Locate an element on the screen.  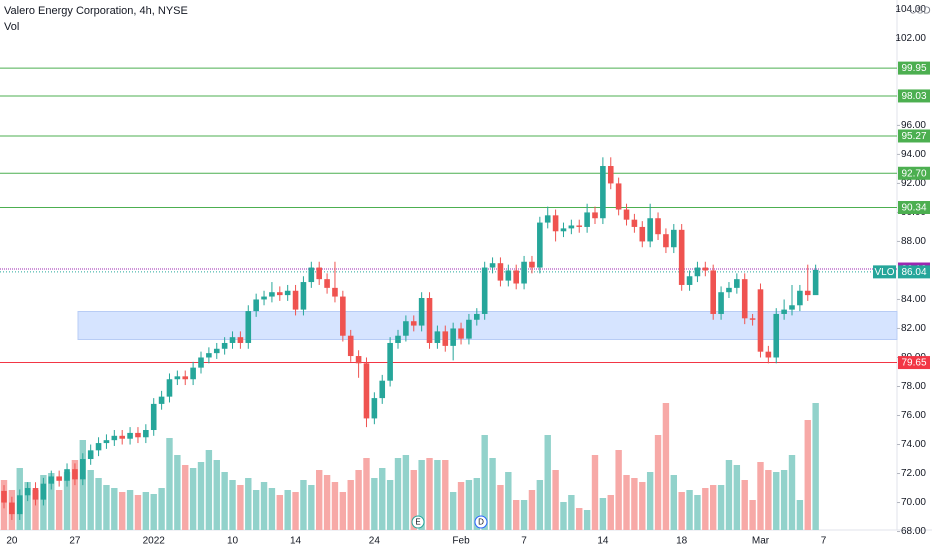
level-label: 79.65 is located at coordinates (913, 363).